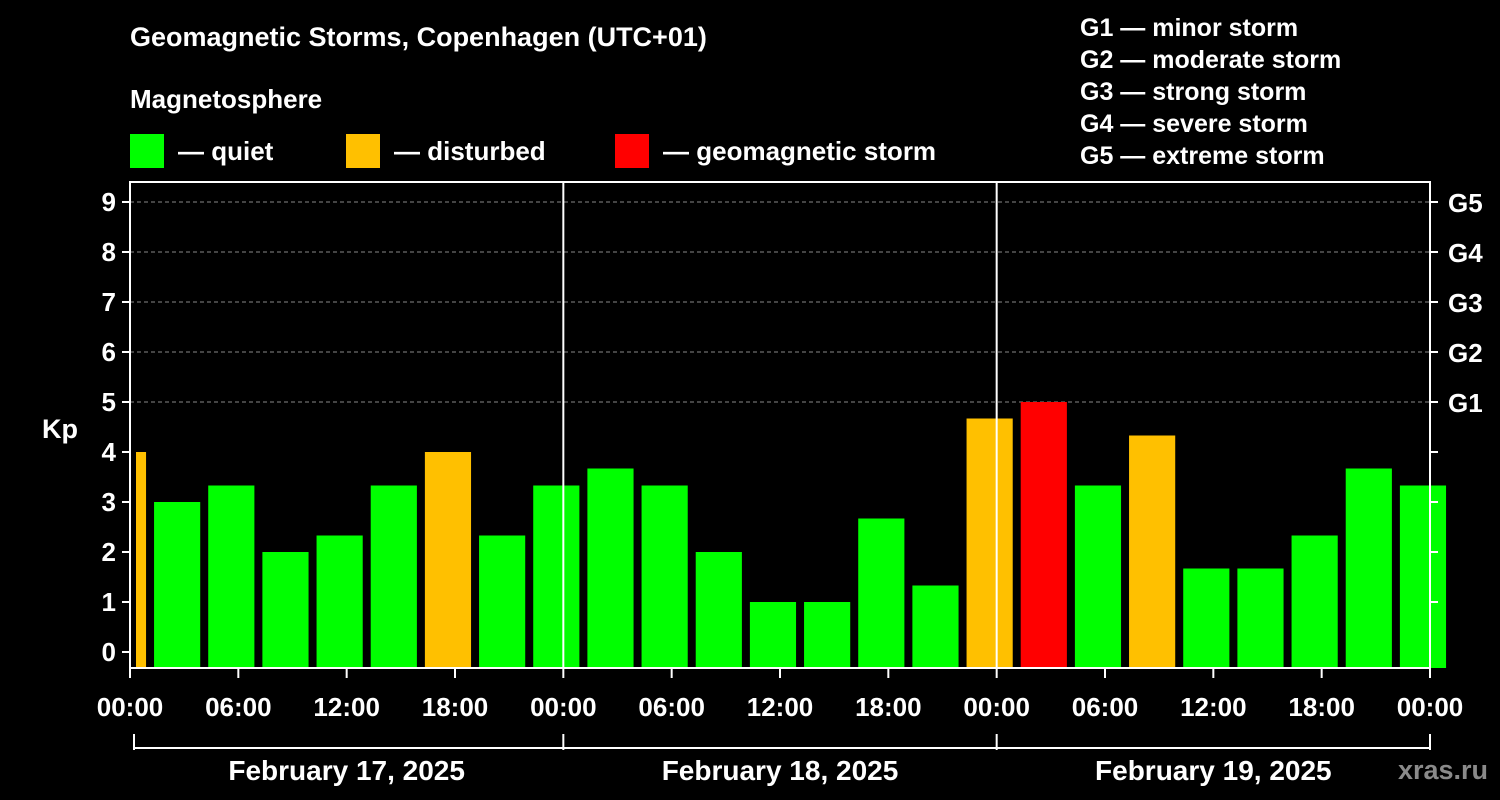 This screenshot has height=800, width=1500. Describe the element at coordinates (800, 150) in the screenshot. I see `legend-label-storm: — geomagnetic storm` at that location.